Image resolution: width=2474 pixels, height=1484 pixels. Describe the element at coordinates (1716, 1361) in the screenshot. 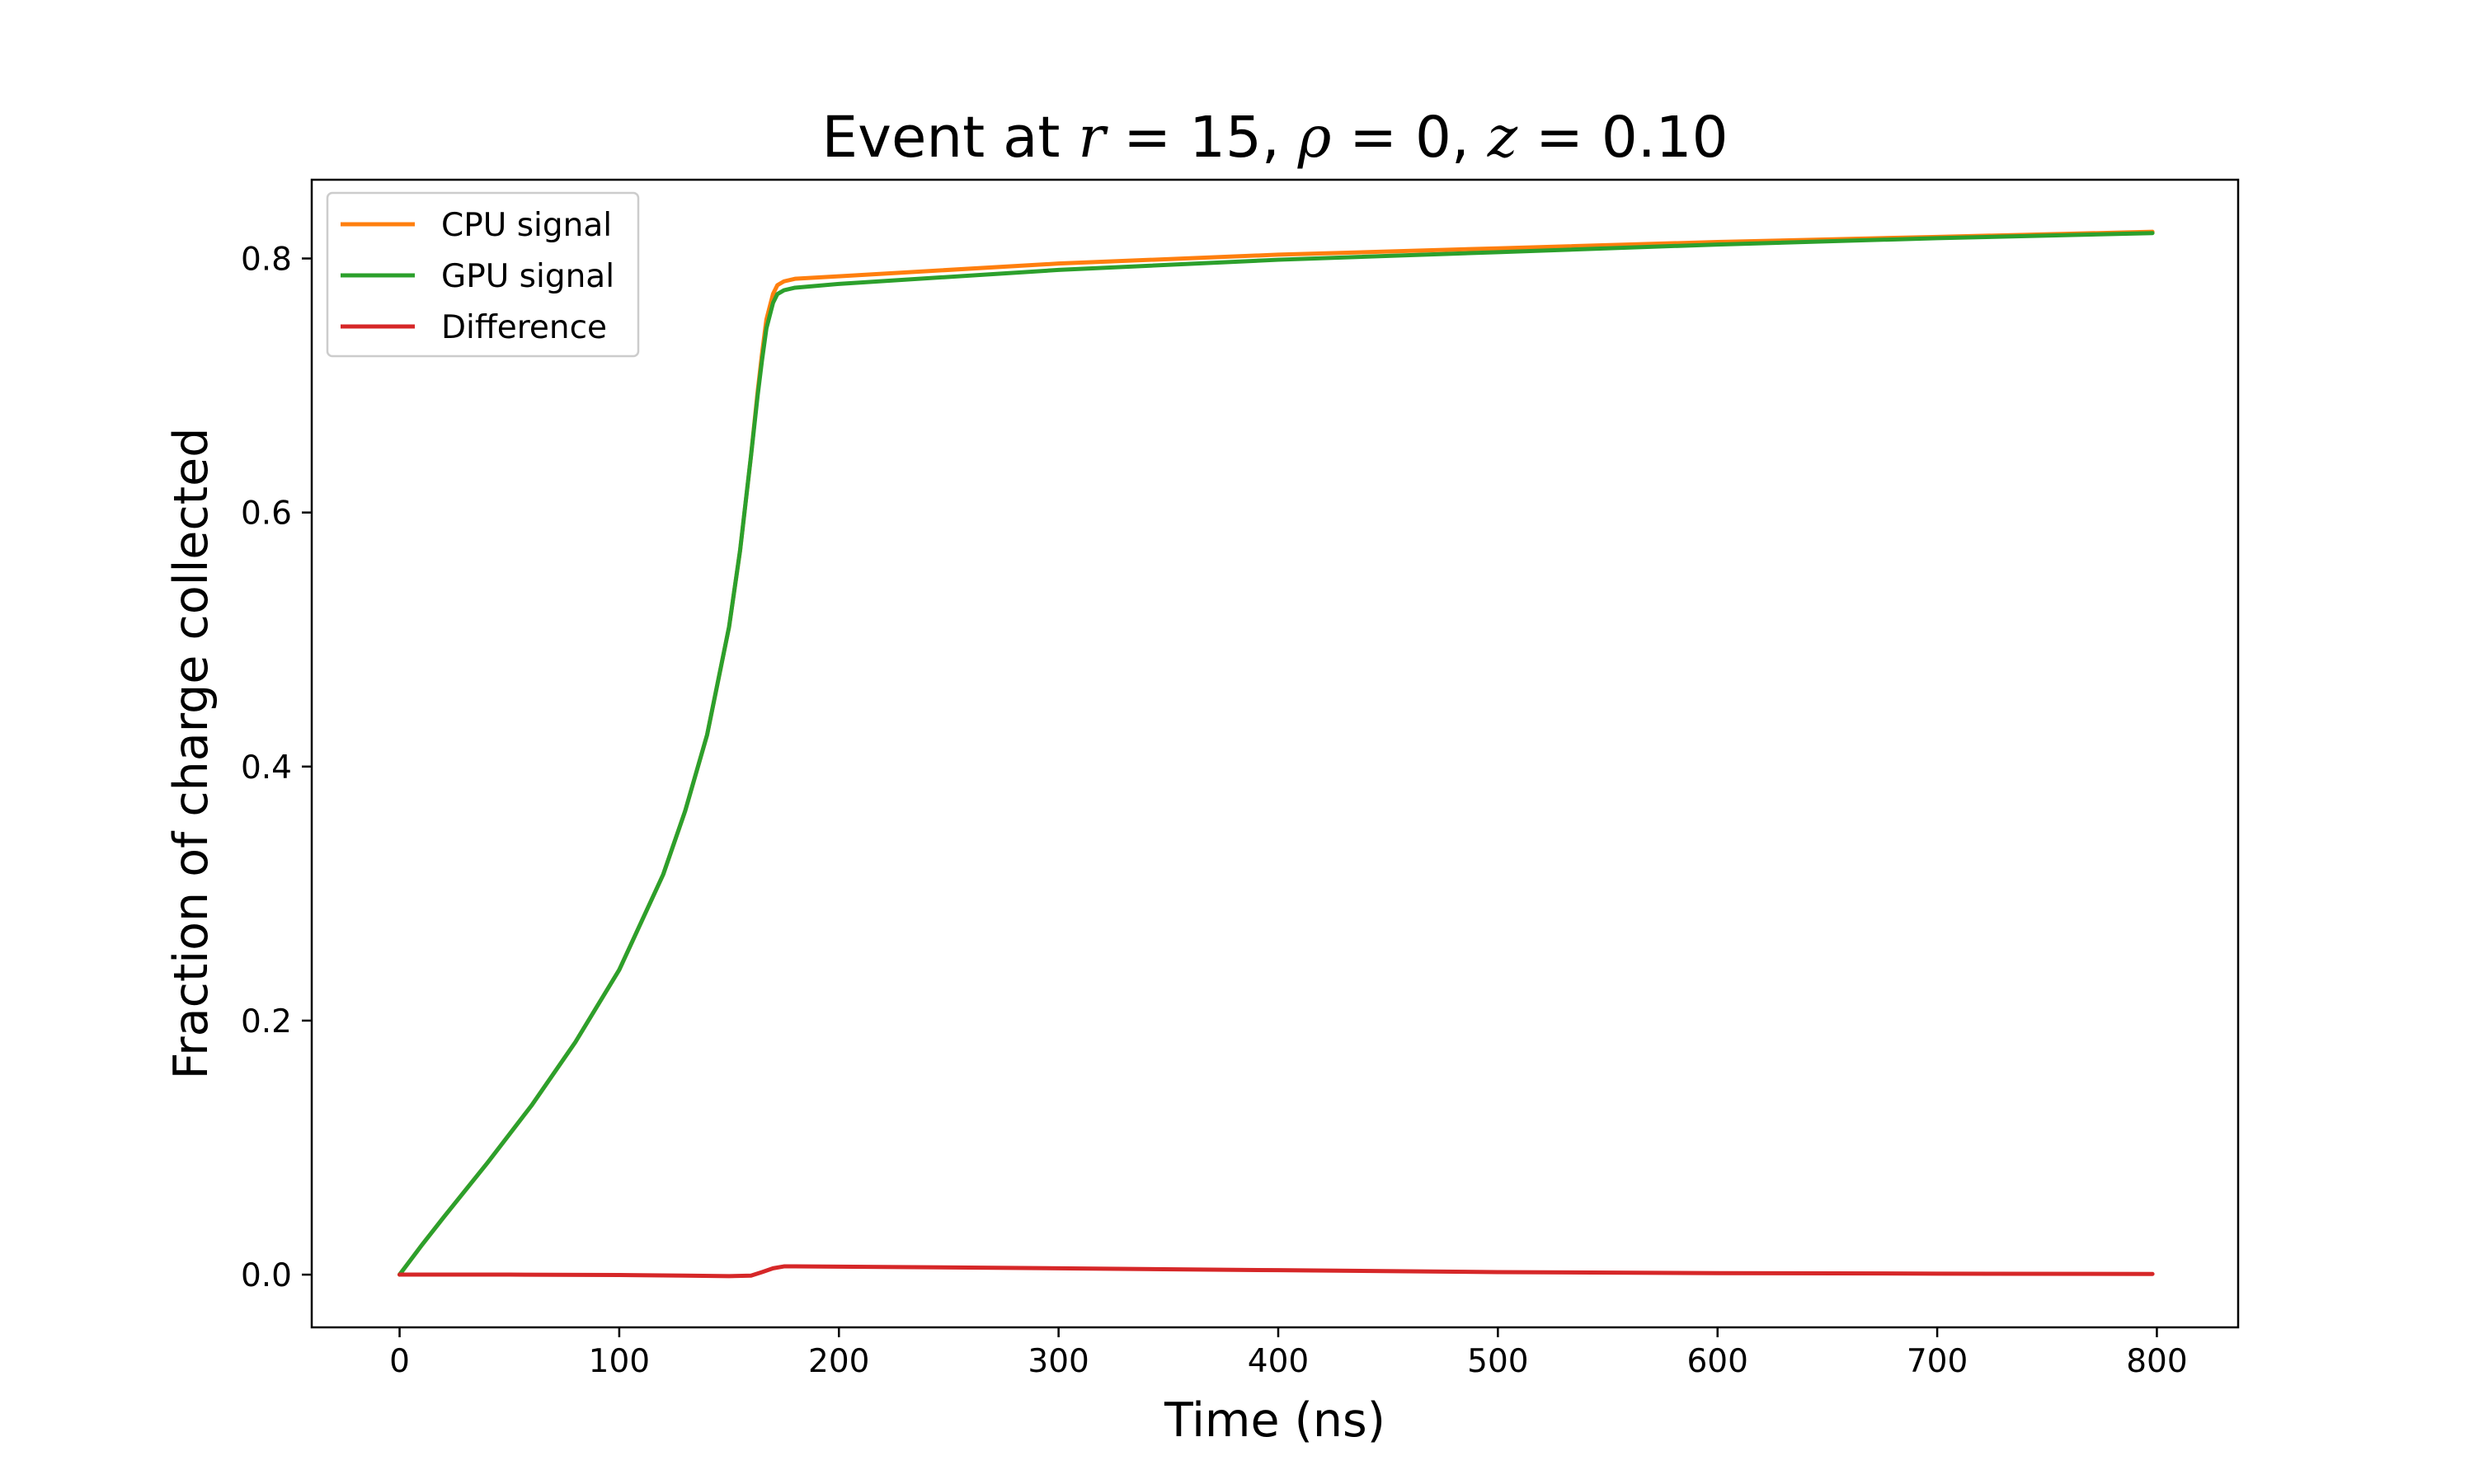

I see `x-tick-label: 600` at that location.